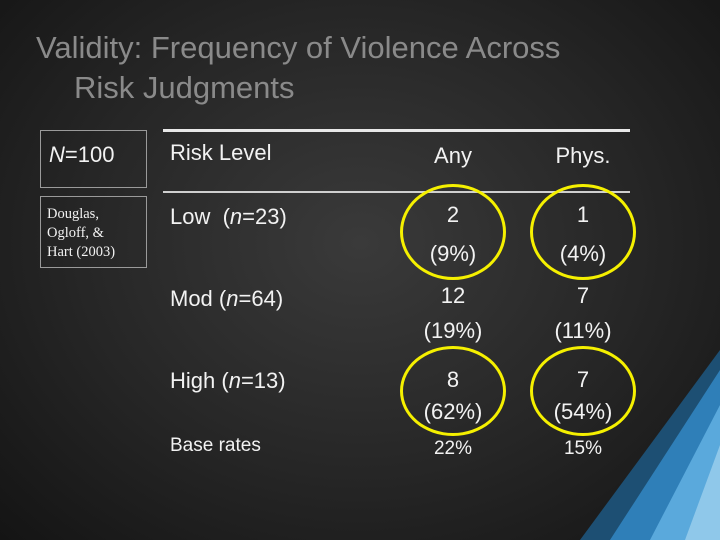 This screenshot has width=720, height=540. Describe the element at coordinates (215, 445) in the screenshot. I see `row-label-base-rates: Base rates` at that location.